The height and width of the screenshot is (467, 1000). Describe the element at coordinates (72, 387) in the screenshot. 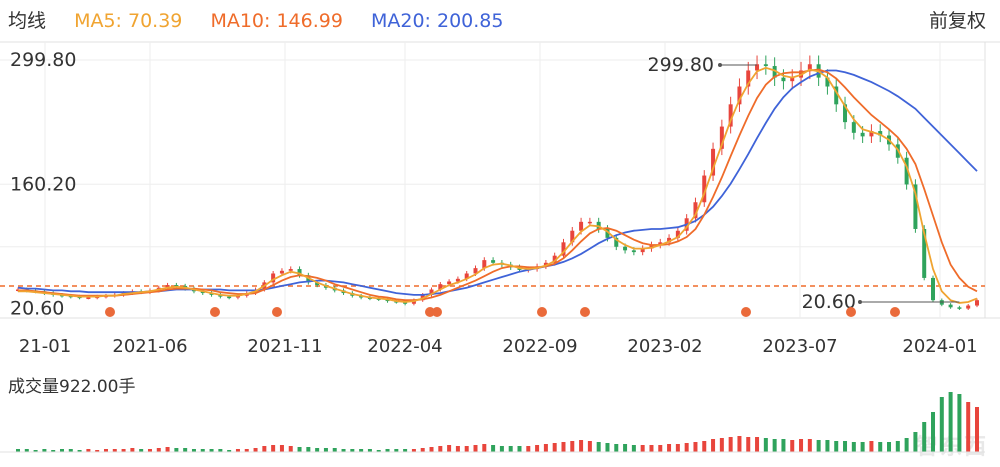

I see `volume-title: 成交量922.00手` at that location.